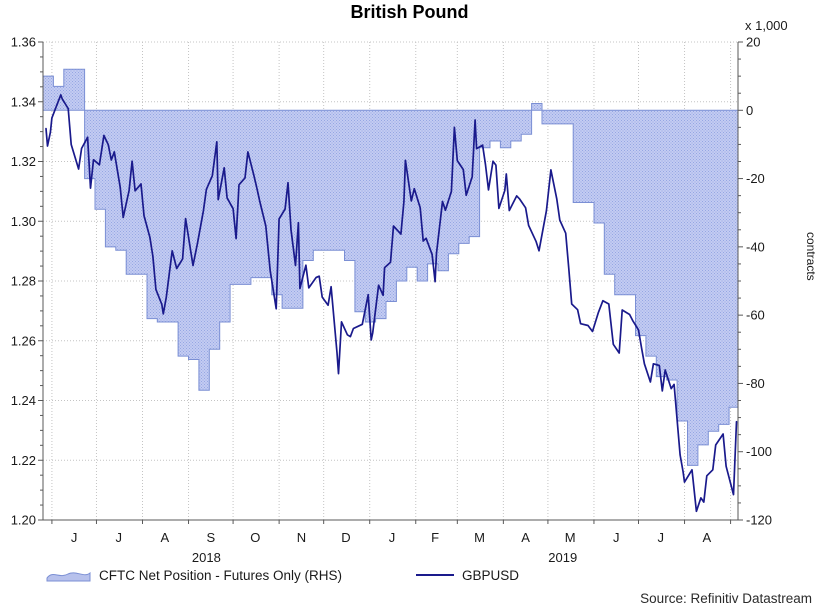  I want to click on line-swatch-icon, so click(435, 575).